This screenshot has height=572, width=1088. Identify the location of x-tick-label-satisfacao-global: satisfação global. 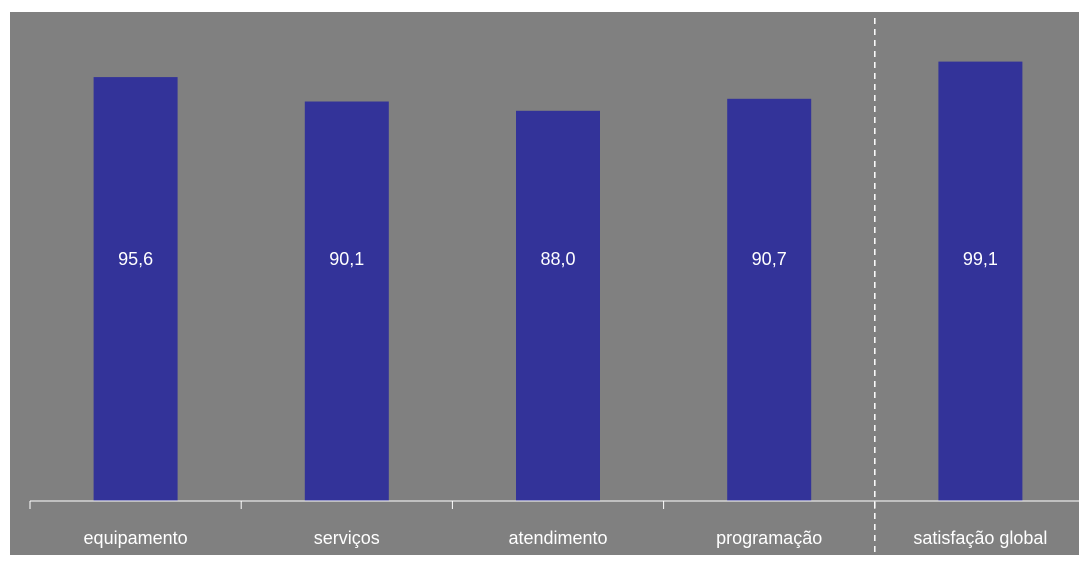
(980, 538).